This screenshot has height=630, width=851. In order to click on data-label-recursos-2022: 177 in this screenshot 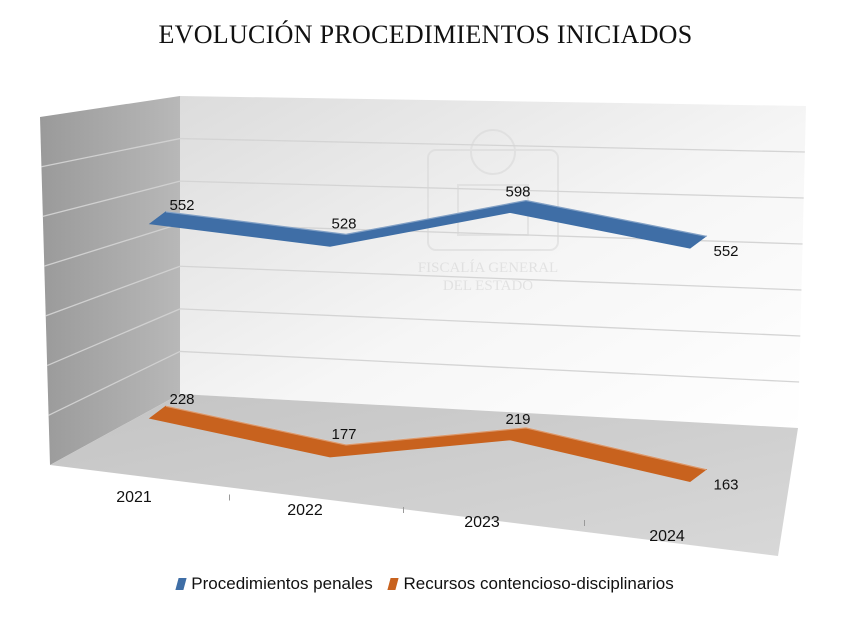, I will do `click(343, 434)`.